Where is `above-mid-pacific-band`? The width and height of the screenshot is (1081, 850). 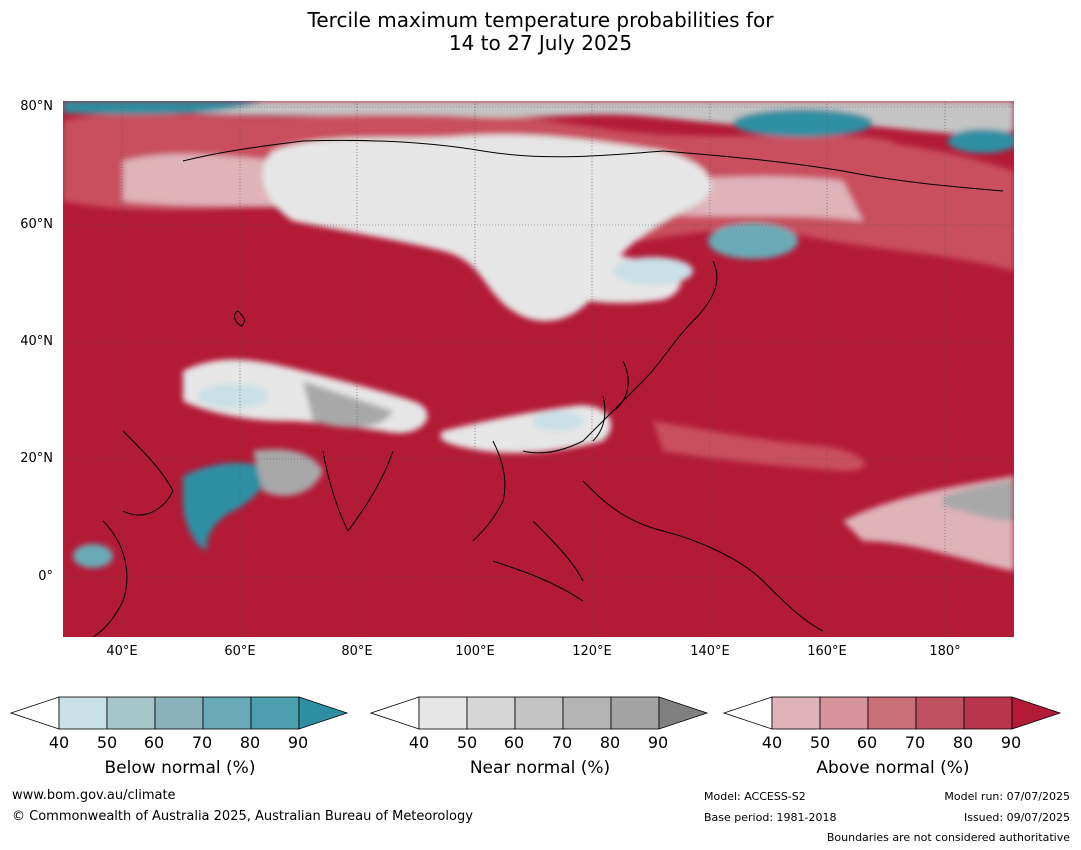
above-mid-pacific-band is located at coordinates (759, 446).